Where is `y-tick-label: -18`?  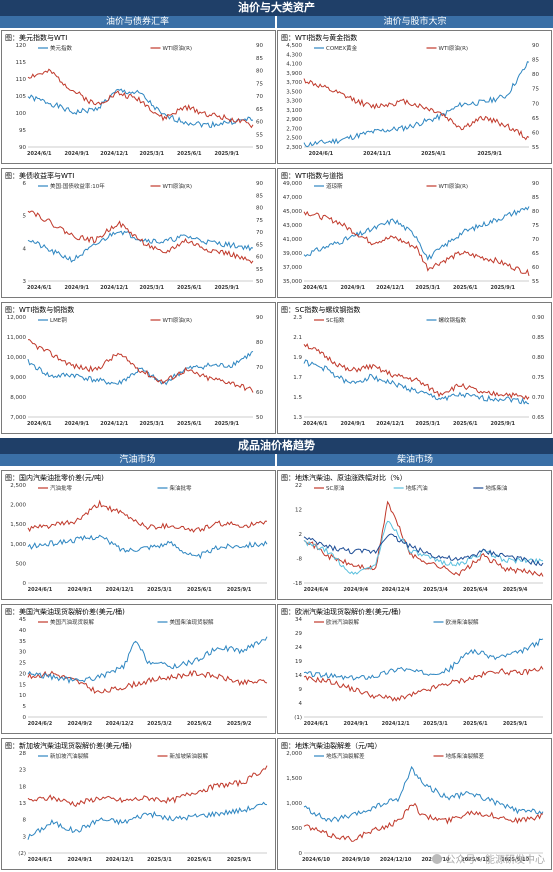
y-tick-label: -18 is located at coordinates (297, 584).